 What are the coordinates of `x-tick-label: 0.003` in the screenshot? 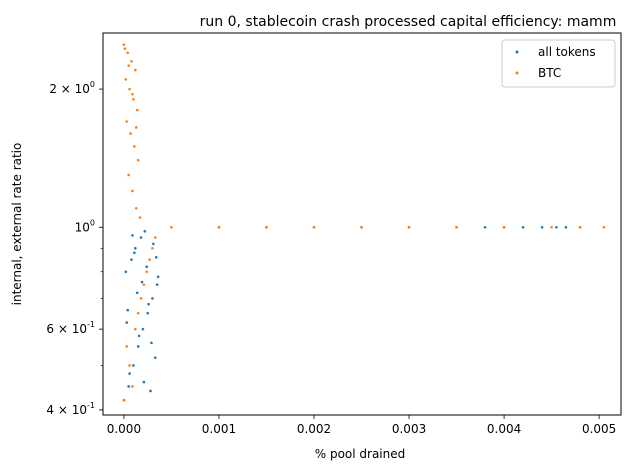 It's located at (409, 429).